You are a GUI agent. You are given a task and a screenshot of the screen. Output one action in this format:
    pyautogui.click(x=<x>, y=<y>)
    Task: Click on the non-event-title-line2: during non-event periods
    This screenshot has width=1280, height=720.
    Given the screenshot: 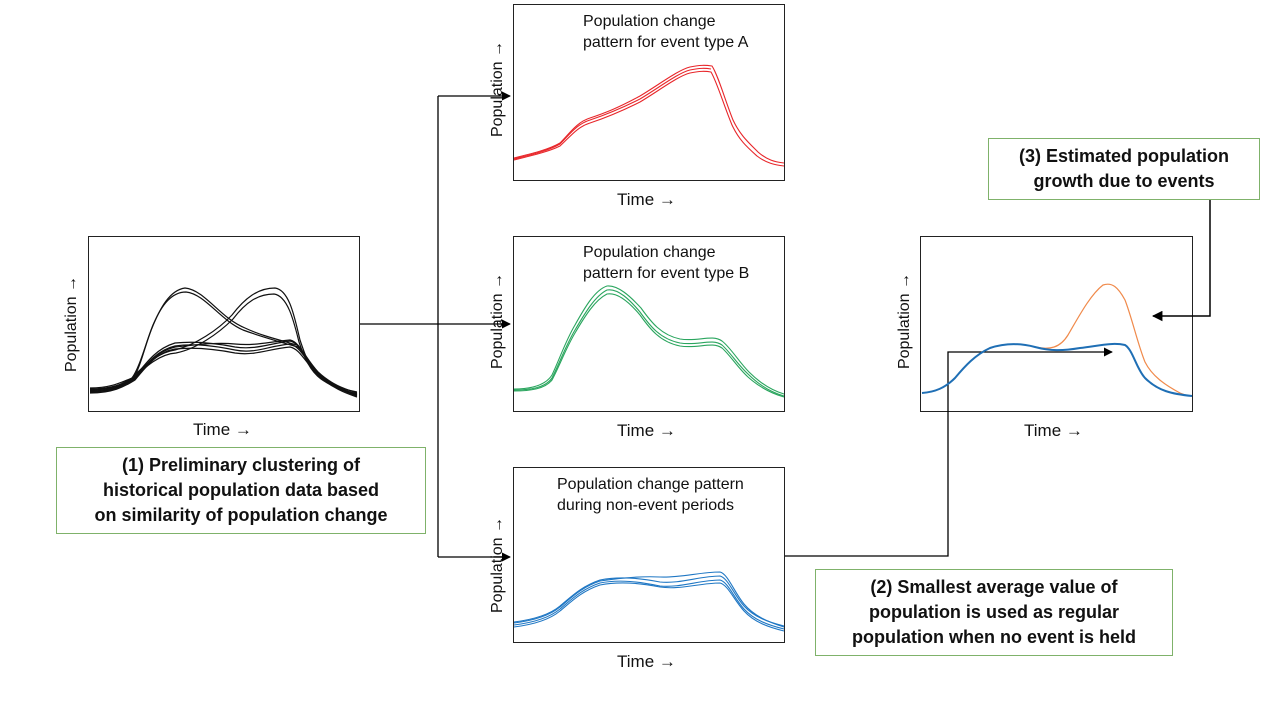 What is the action you would take?
    pyautogui.click(x=646, y=505)
    